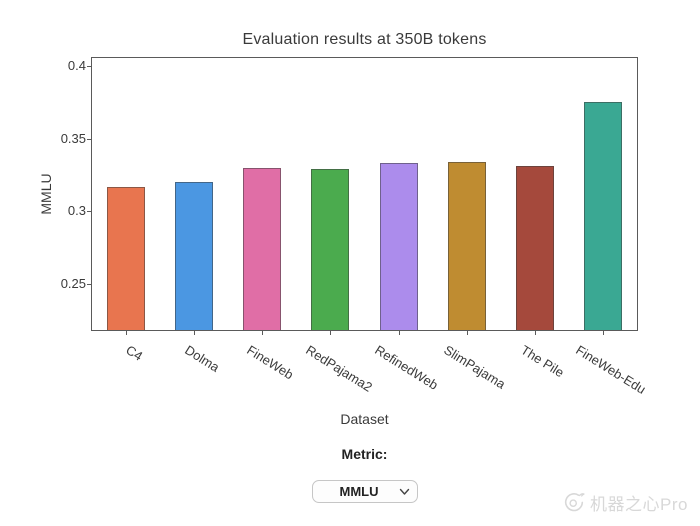 The image size is (700, 526). I want to click on bar-the-pile, so click(534, 248).